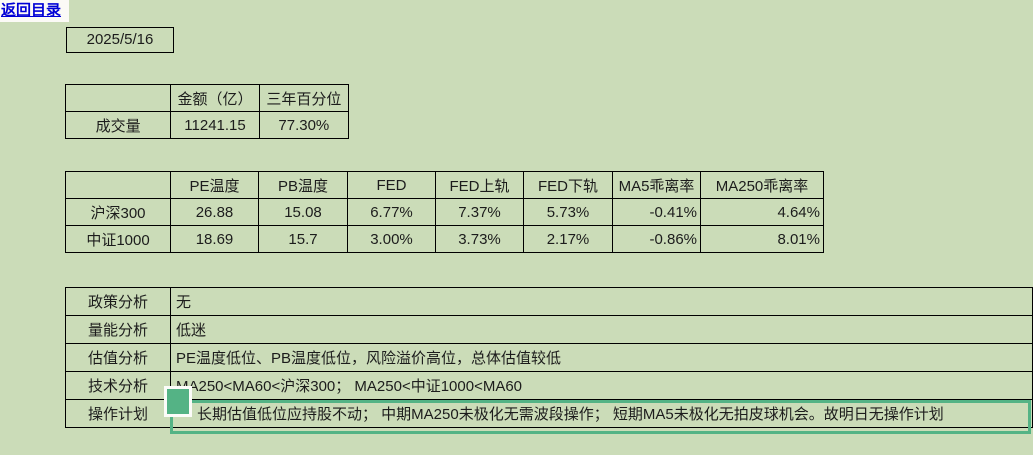 The height and width of the screenshot is (455, 1033). What do you see at coordinates (118, 329) in the screenshot?
I see `analysis-row-label-cell: 量能分析` at bounding box center [118, 329].